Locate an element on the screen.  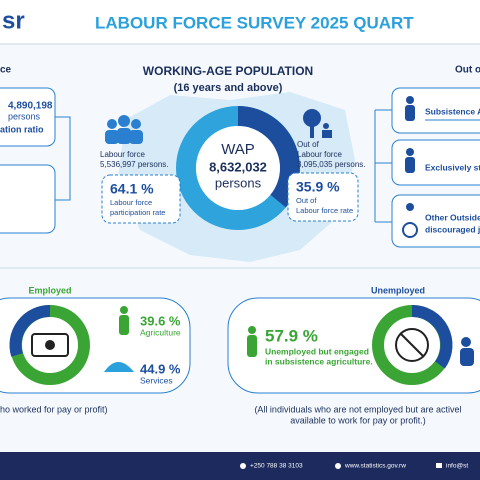
wap-ring-segment is located at coordinates (268, 157).